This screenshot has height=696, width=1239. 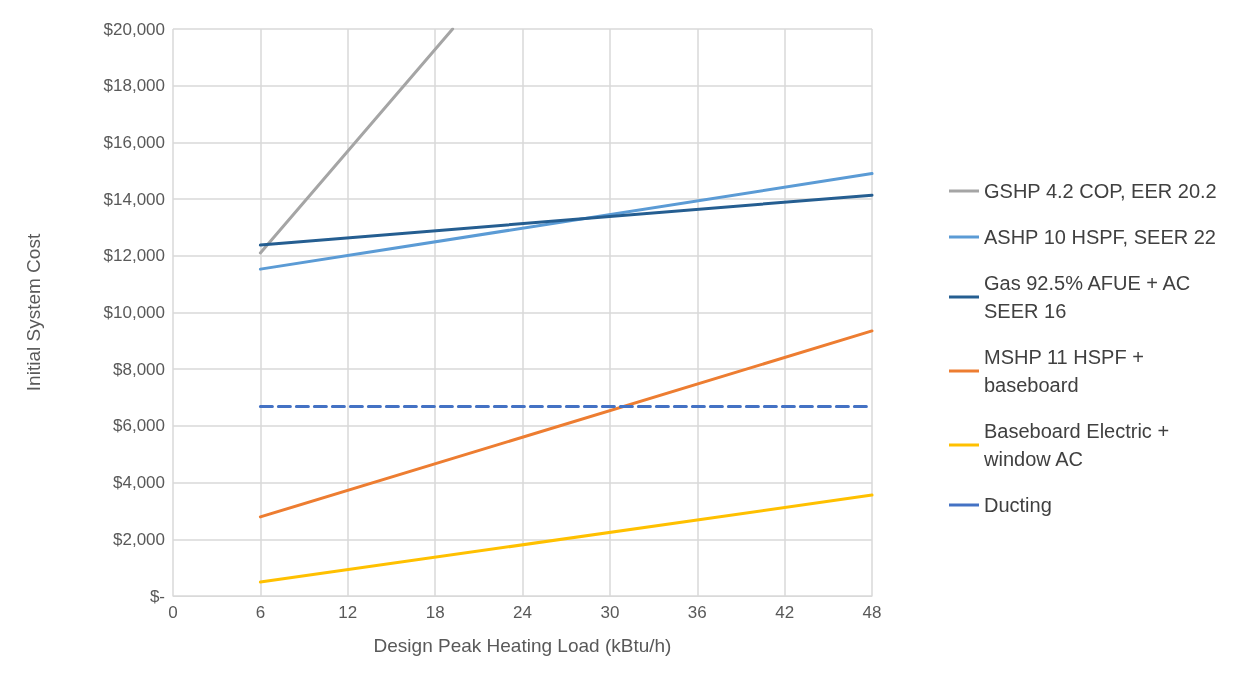 I want to click on y-tick-label: $4,000, so click(x=139, y=483).